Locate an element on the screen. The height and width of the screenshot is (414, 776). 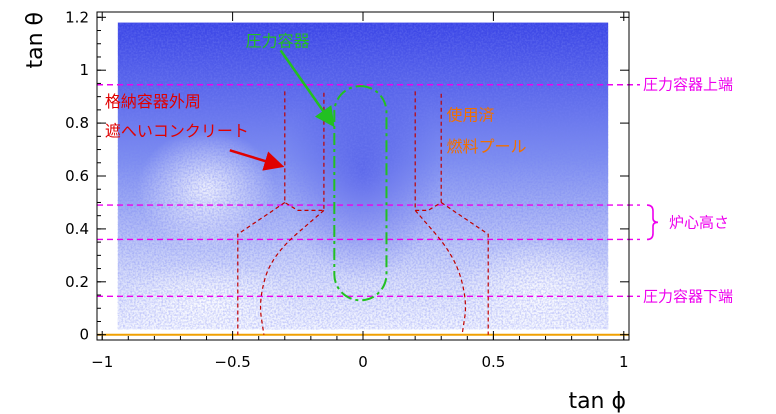
annotation-label-4: 燃料プール is located at coordinates (486, 146).